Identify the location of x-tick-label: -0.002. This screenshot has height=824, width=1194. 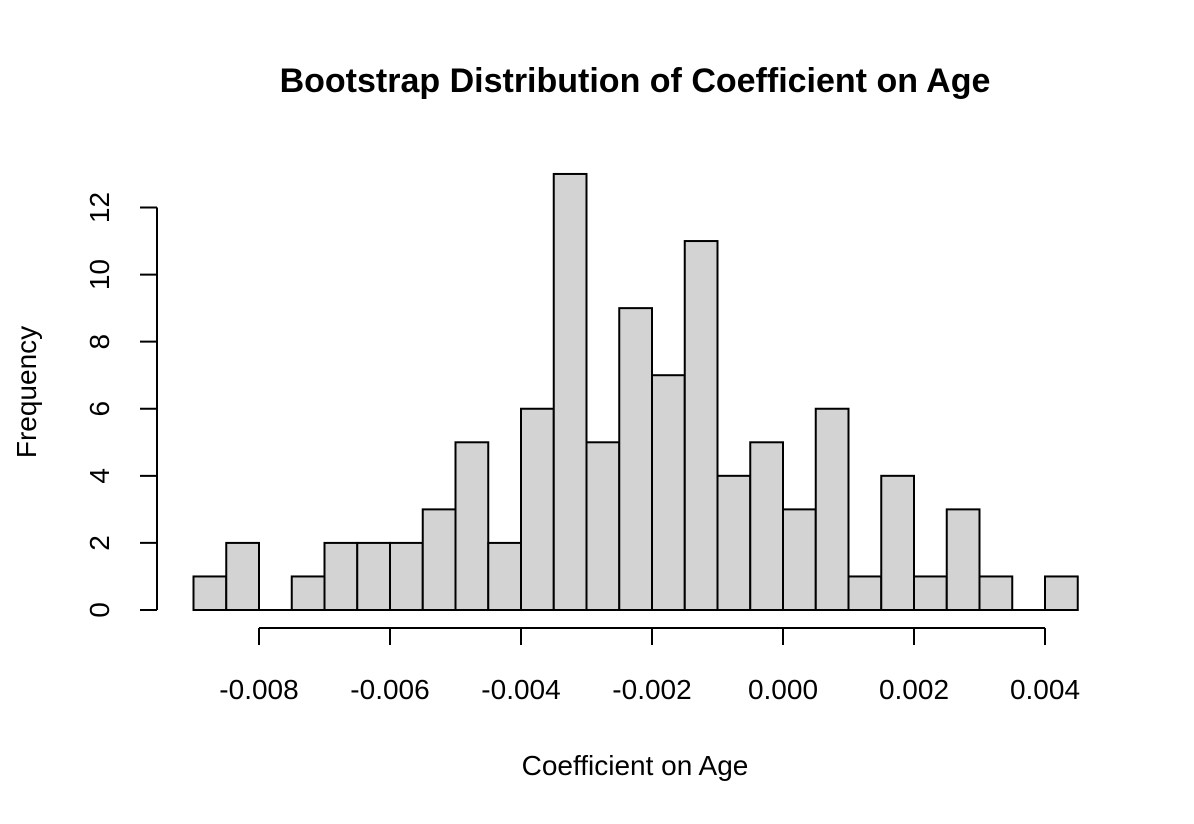
(651, 689).